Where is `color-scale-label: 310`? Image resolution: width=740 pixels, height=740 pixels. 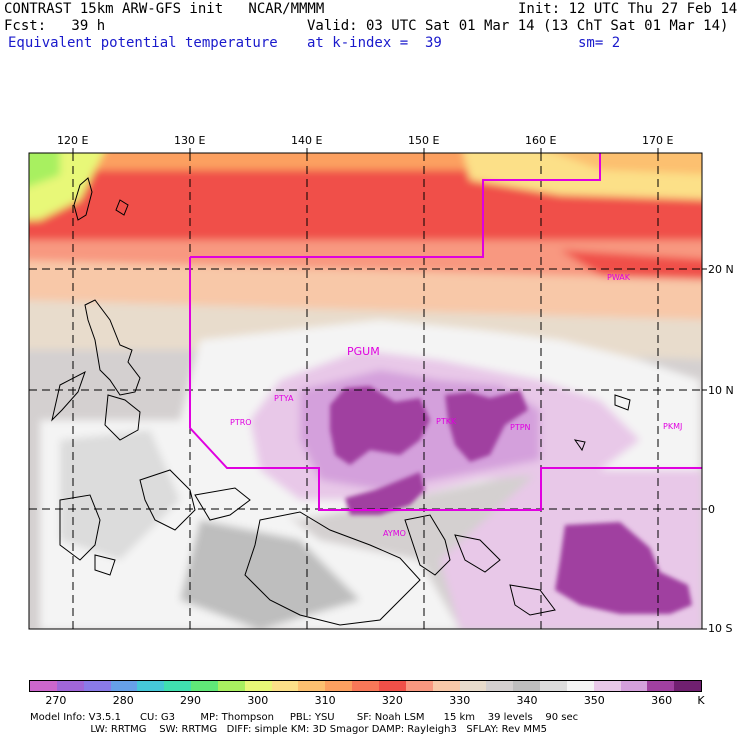
color-scale-label: 310 is located at coordinates (325, 700).